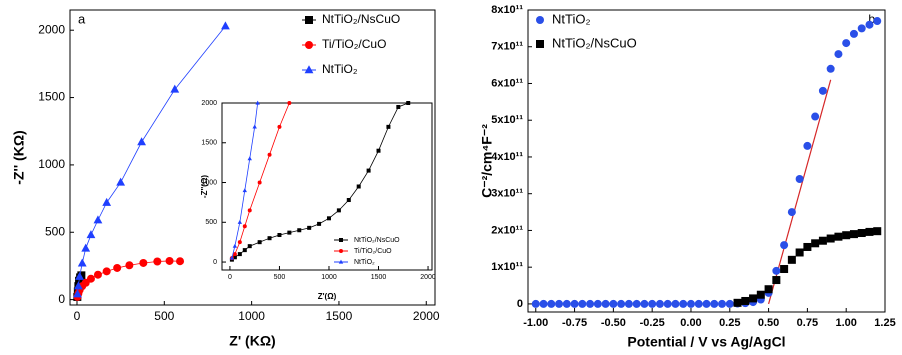 This screenshot has height=355, width=902. Describe the element at coordinates (507, 194) in the screenshot. I see `y-tick-label: 3x10¹¹` at that location.